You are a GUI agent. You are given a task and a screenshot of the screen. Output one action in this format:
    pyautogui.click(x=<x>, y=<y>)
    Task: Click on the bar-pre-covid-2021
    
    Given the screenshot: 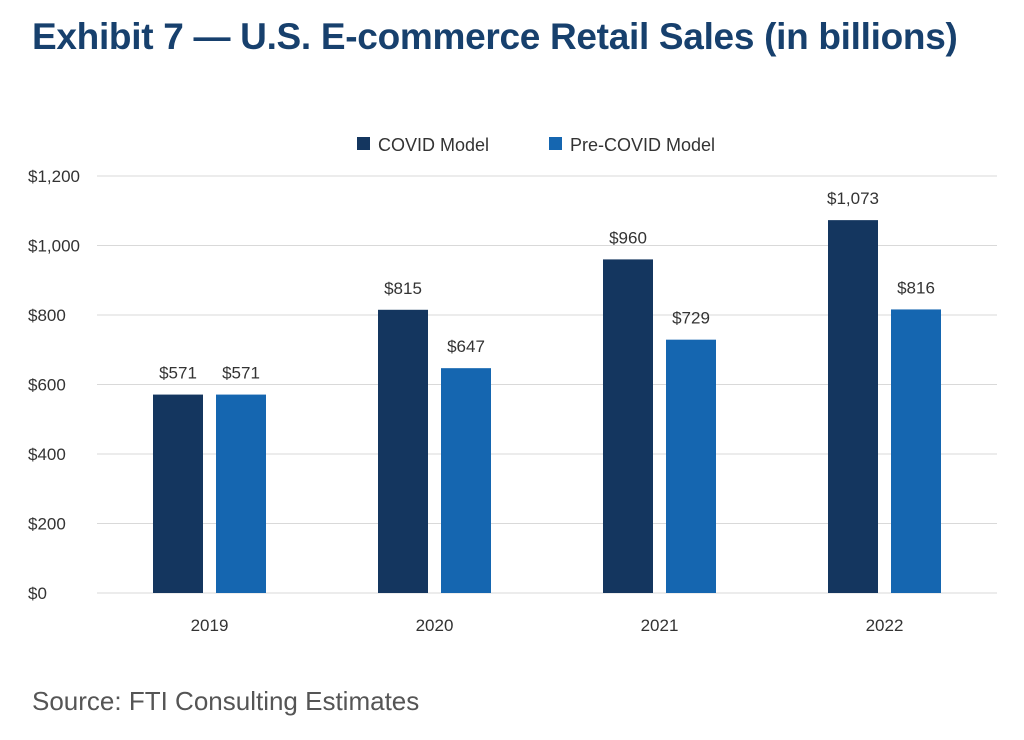 What is the action you would take?
    pyautogui.click(x=691, y=466)
    